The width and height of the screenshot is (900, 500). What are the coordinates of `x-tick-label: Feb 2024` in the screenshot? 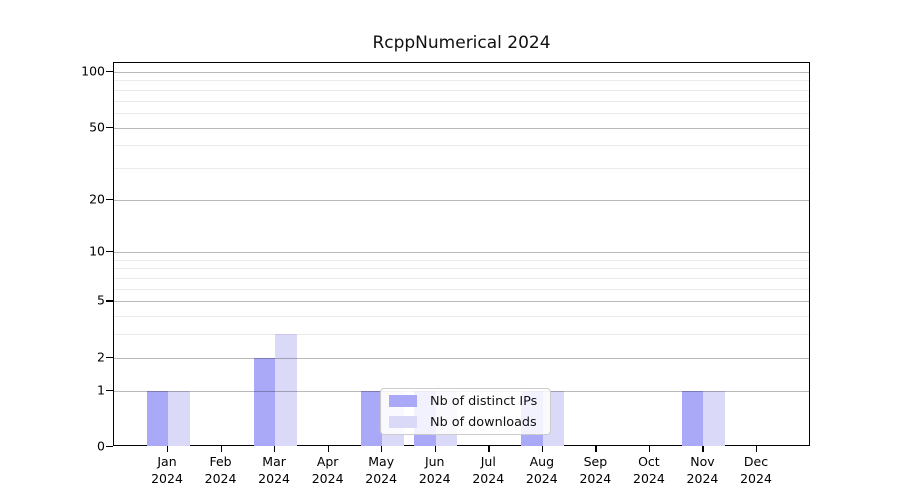 It's located at (220, 470).